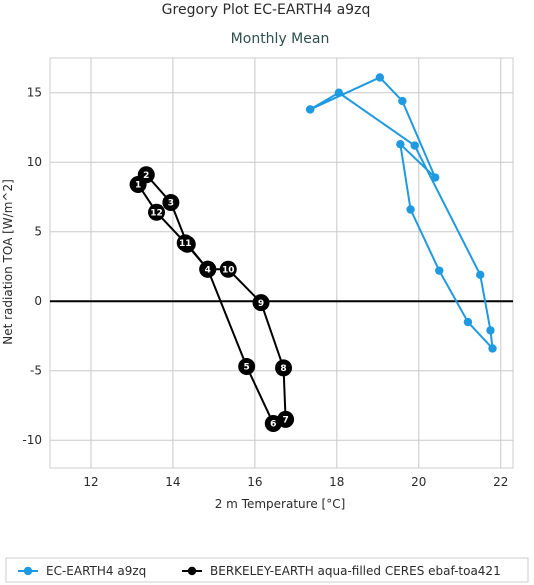 The height and width of the screenshot is (585, 534). I want to click on chart-title: Gregory Plot EC-EARTH4 a9zq, so click(266, 10).